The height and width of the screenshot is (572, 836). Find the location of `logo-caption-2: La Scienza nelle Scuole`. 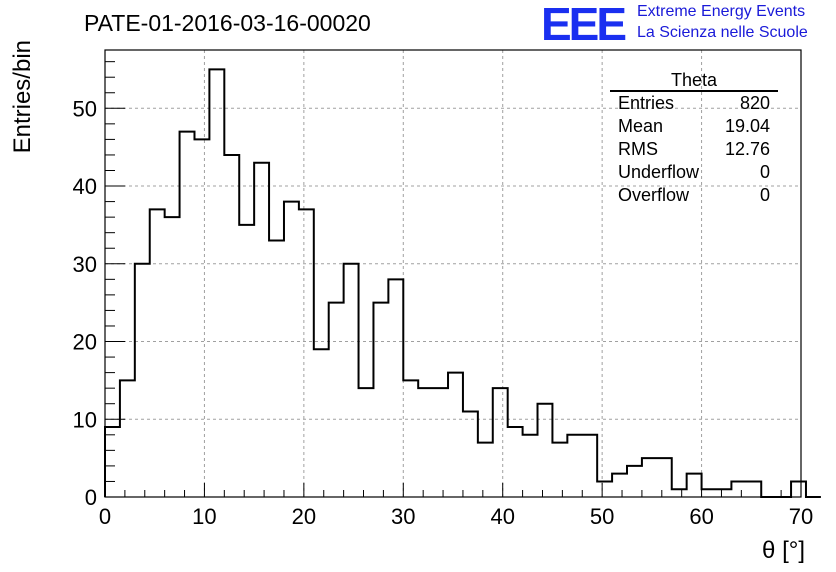

logo-caption-2: La Scienza nelle Scuole is located at coordinates (722, 32).